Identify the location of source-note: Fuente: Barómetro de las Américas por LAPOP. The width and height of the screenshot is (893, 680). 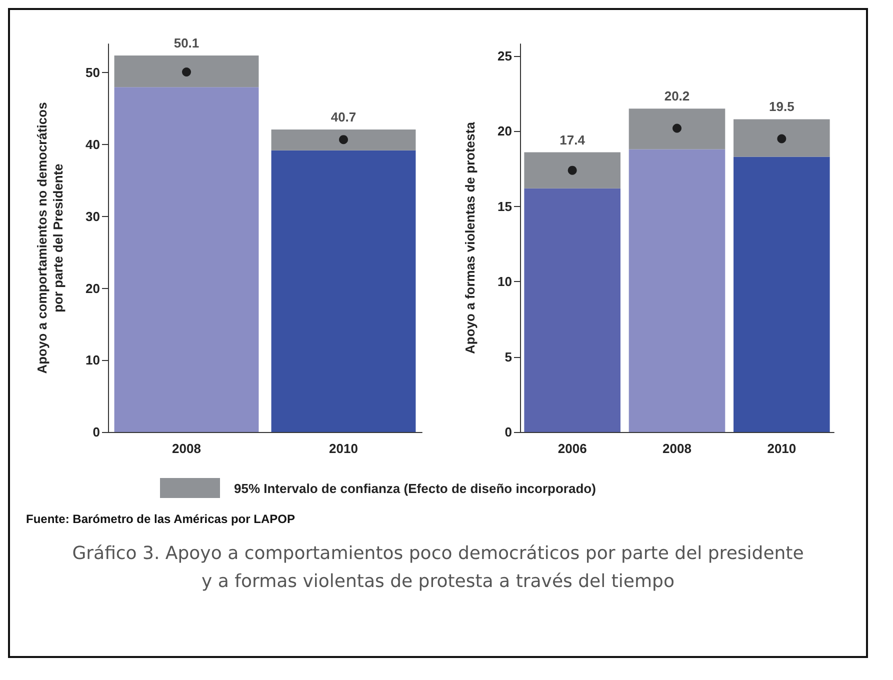
(161, 519).